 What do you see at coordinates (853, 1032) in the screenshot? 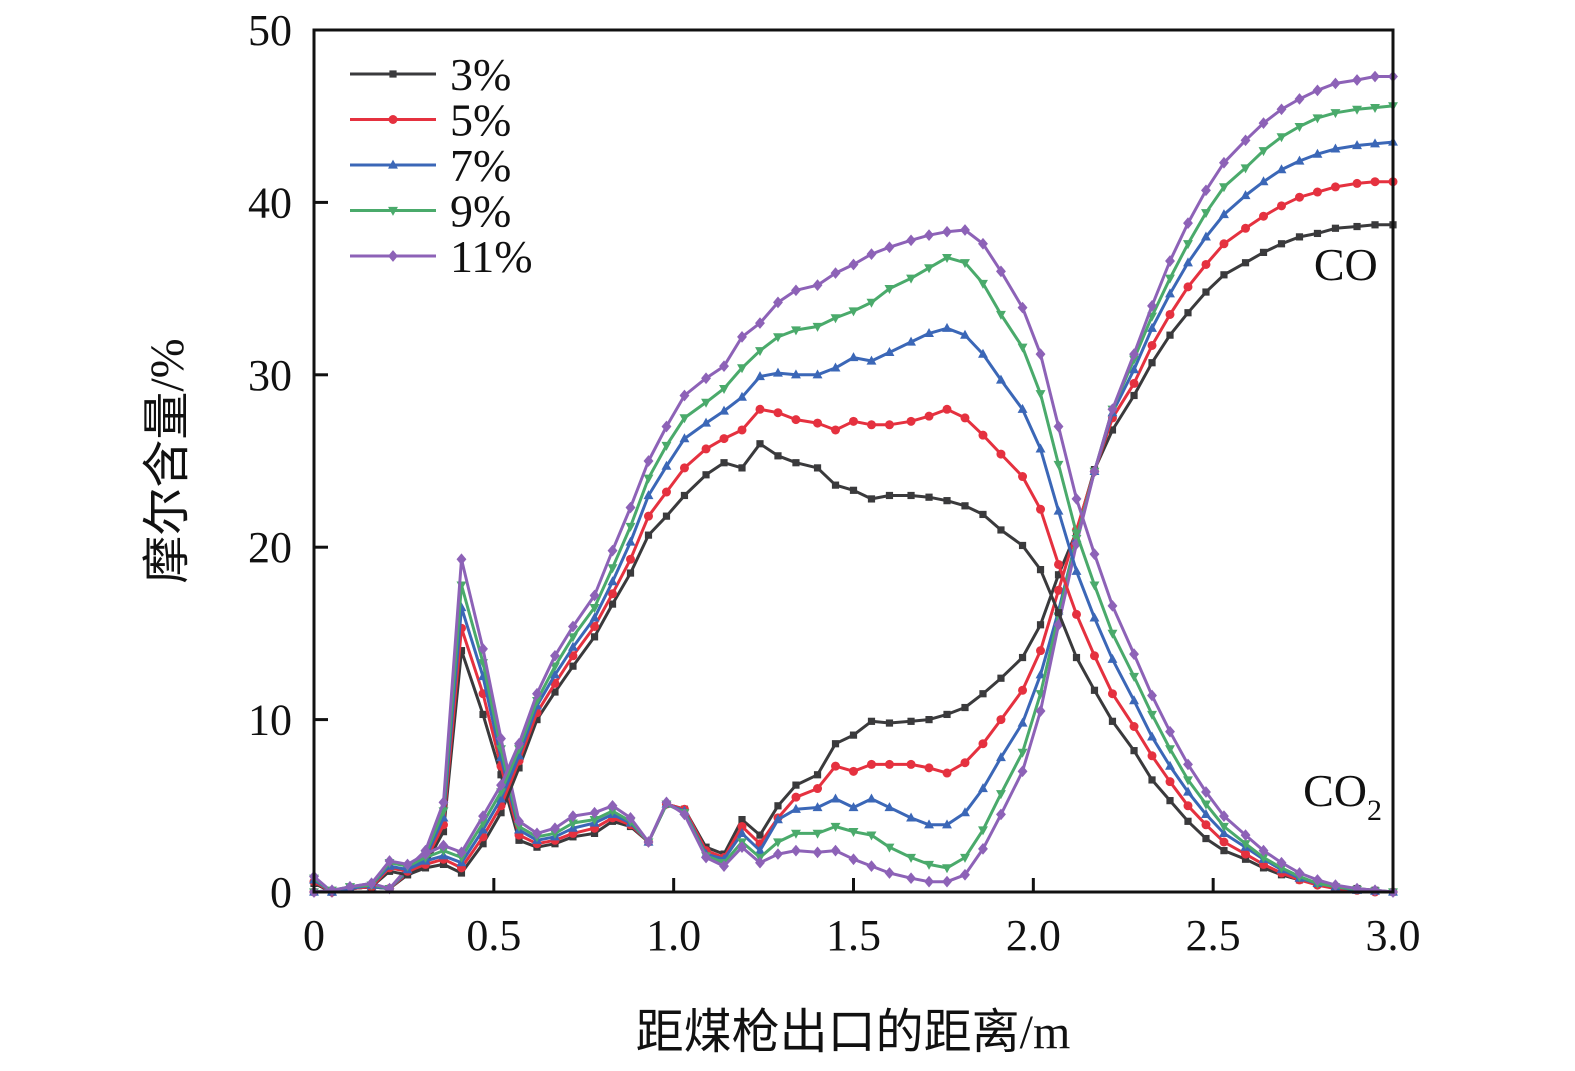
I see `x-axis-label: 距煤枪出口的距离/m` at bounding box center [853, 1032].